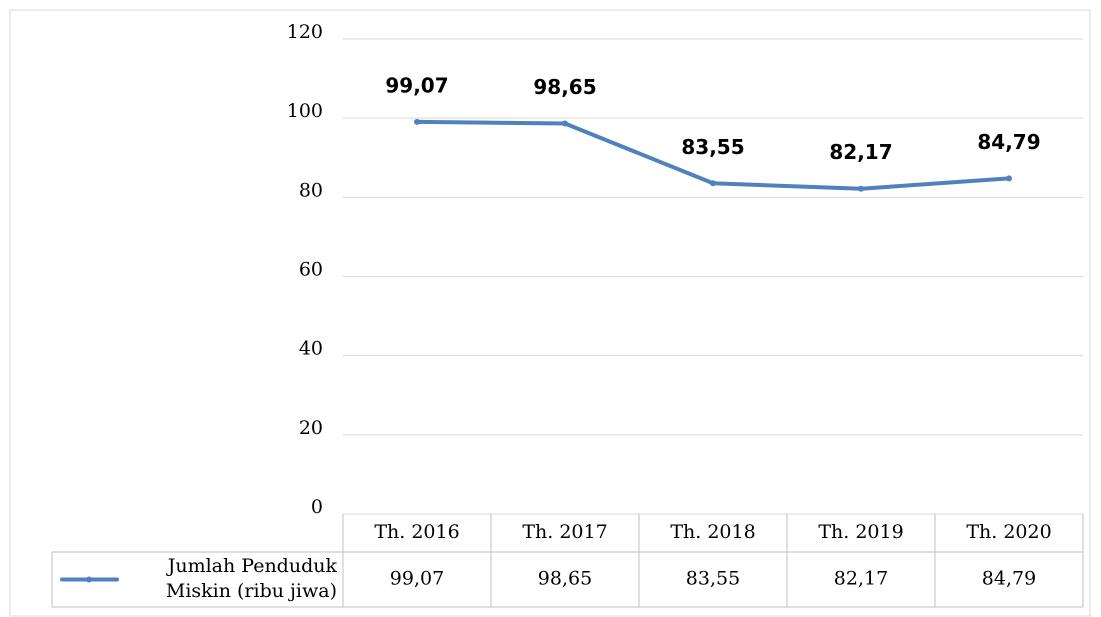 Image resolution: width=1101 pixels, height=617 pixels. What do you see at coordinates (564, 532) in the screenshot?
I see `x-tick-label: Th. 2017` at bounding box center [564, 532].